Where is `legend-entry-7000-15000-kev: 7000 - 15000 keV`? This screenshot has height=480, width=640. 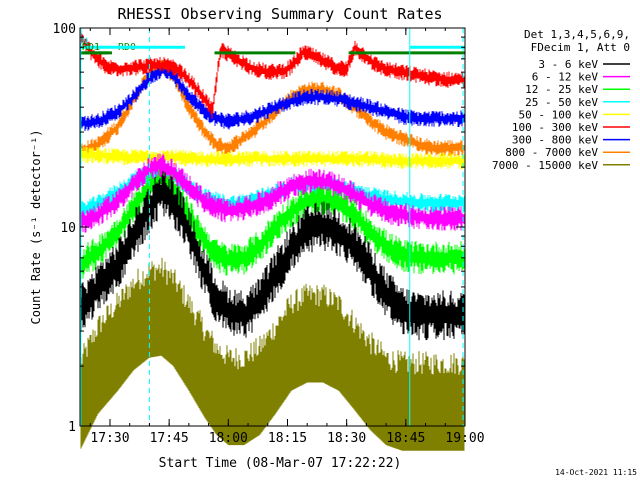
legend-entry-7000-15000-kev: 7000 - 15000 keV is located at coordinates (561, 165).